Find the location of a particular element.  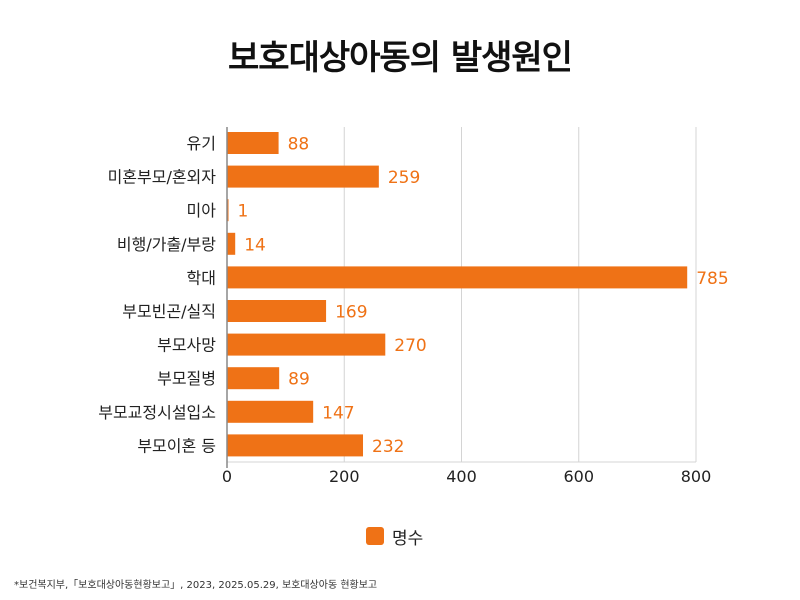

x-tick-label: 200 is located at coordinates (344, 476).